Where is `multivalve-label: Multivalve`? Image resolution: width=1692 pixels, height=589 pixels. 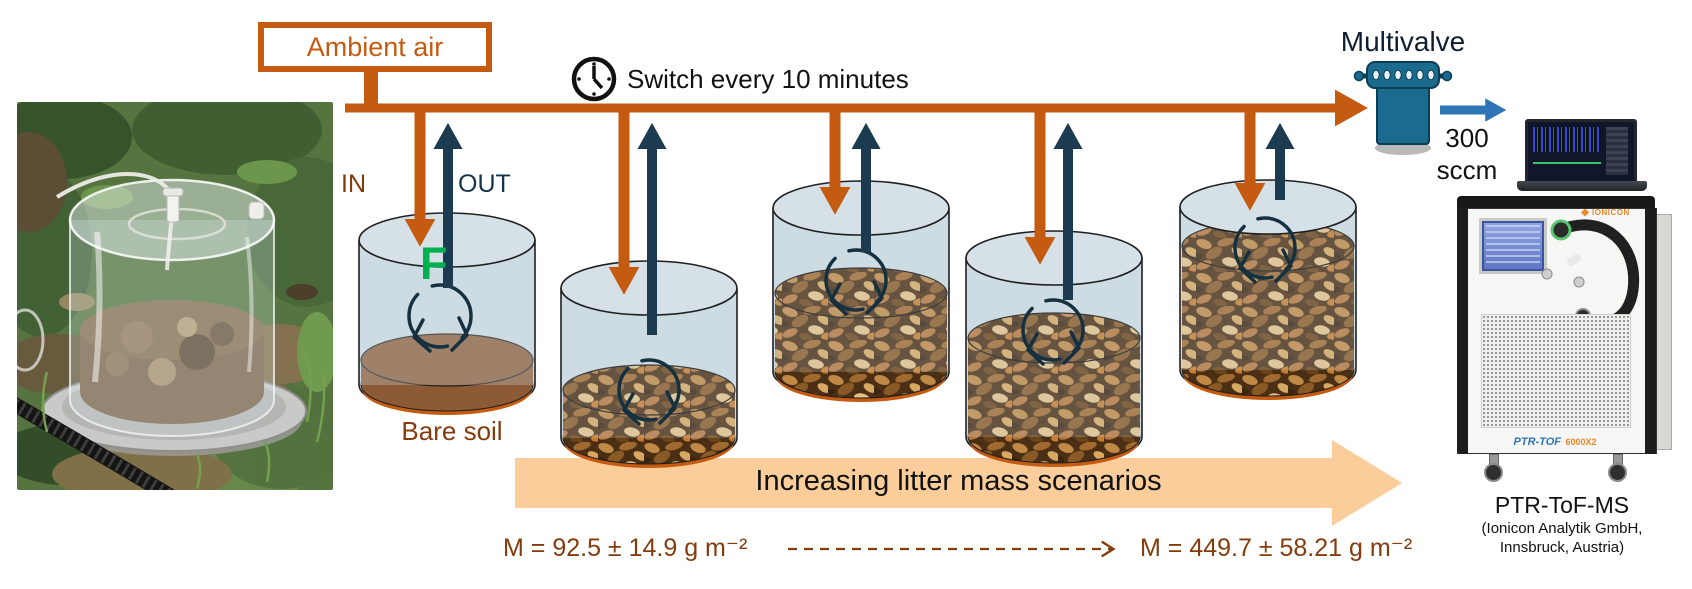
multivalve-label: Multivalve is located at coordinates (1403, 41).